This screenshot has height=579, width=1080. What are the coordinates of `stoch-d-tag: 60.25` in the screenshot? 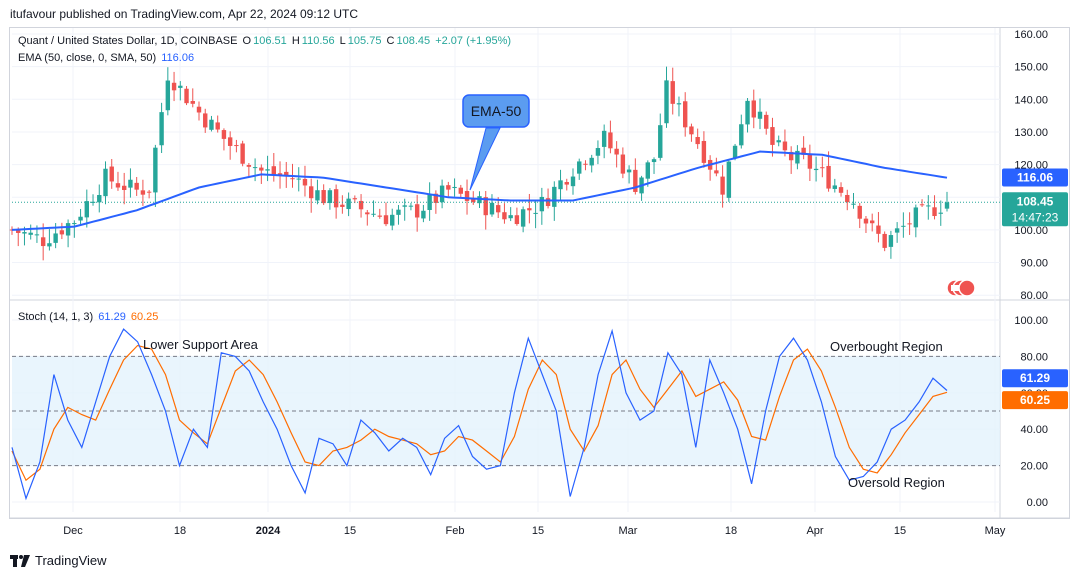 It's located at (1035, 400).